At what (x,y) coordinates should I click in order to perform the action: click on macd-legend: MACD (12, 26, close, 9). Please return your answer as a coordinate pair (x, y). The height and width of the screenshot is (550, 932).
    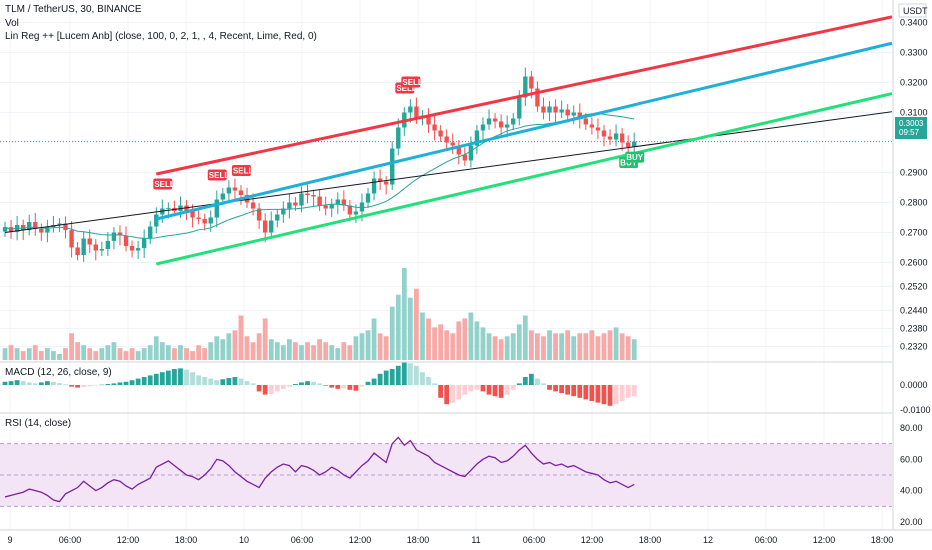
    Looking at the image, I should click on (58, 372).